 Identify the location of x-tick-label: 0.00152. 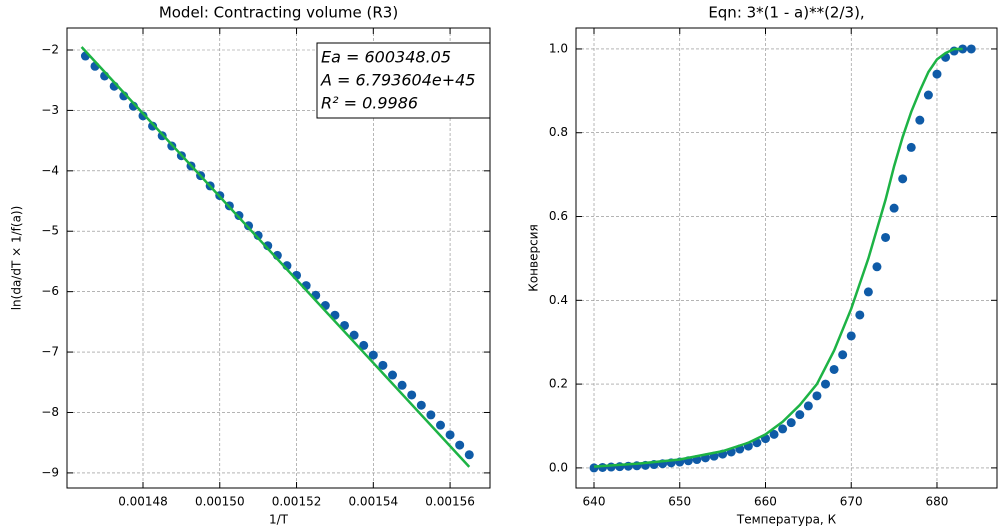
(297, 502).